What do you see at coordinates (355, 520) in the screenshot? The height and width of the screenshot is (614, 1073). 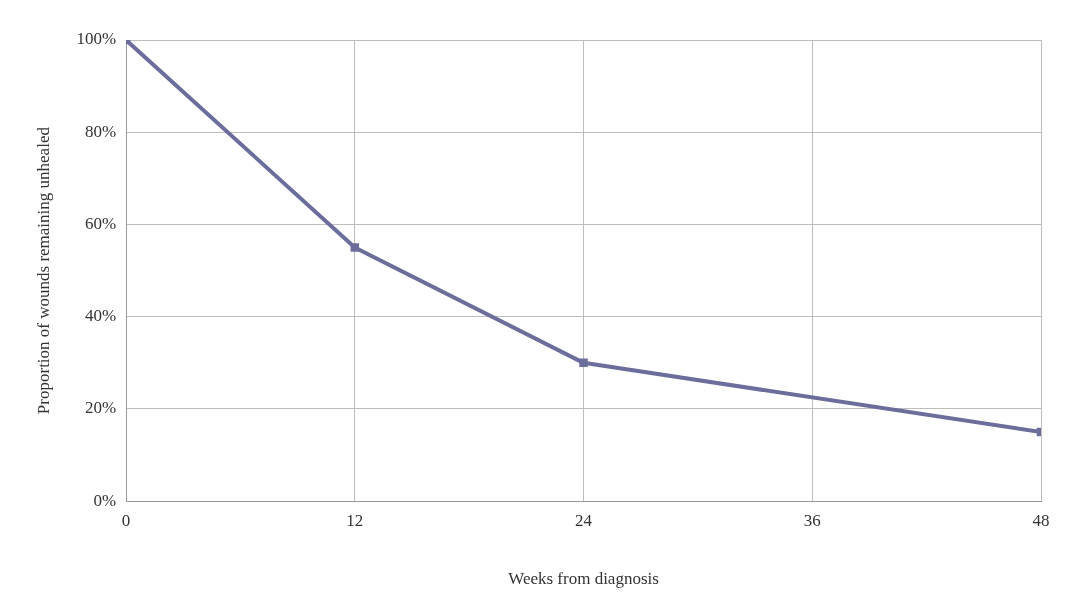 I see `x-tick-label: 12` at bounding box center [355, 520].